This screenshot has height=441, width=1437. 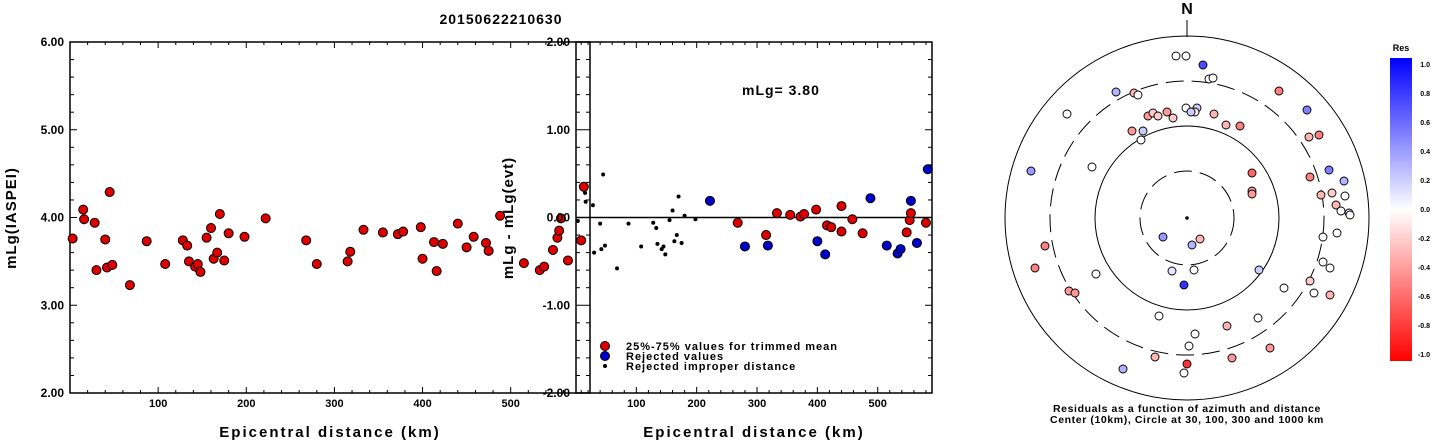 I want to click on colorbar-ticks: 1.0 0.8 0.6 0.4 0.2 0.0 -0.2 -0.4 -0.6 -0.8 -1.0, so click(x=1424, y=210).